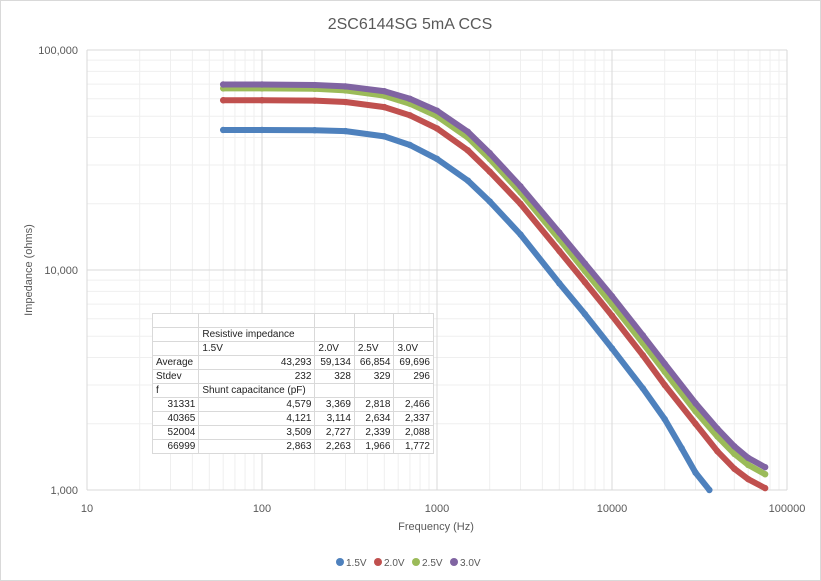 This screenshot has height=581, width=821. Describe the element at coordinates (374, 362) in the screenshot. I see `table-cell: 66,854` at that location.